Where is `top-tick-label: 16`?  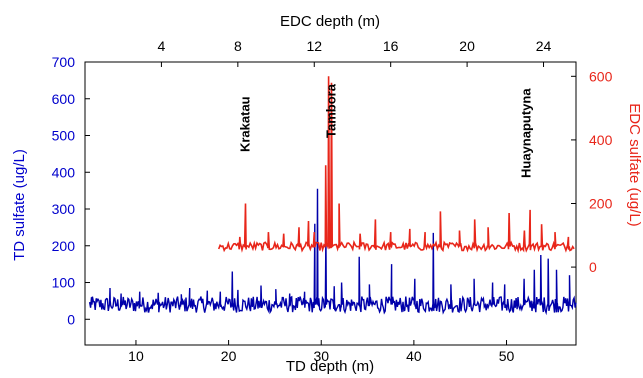 top-tick-label: 16 is located at coordinates (391, 46).